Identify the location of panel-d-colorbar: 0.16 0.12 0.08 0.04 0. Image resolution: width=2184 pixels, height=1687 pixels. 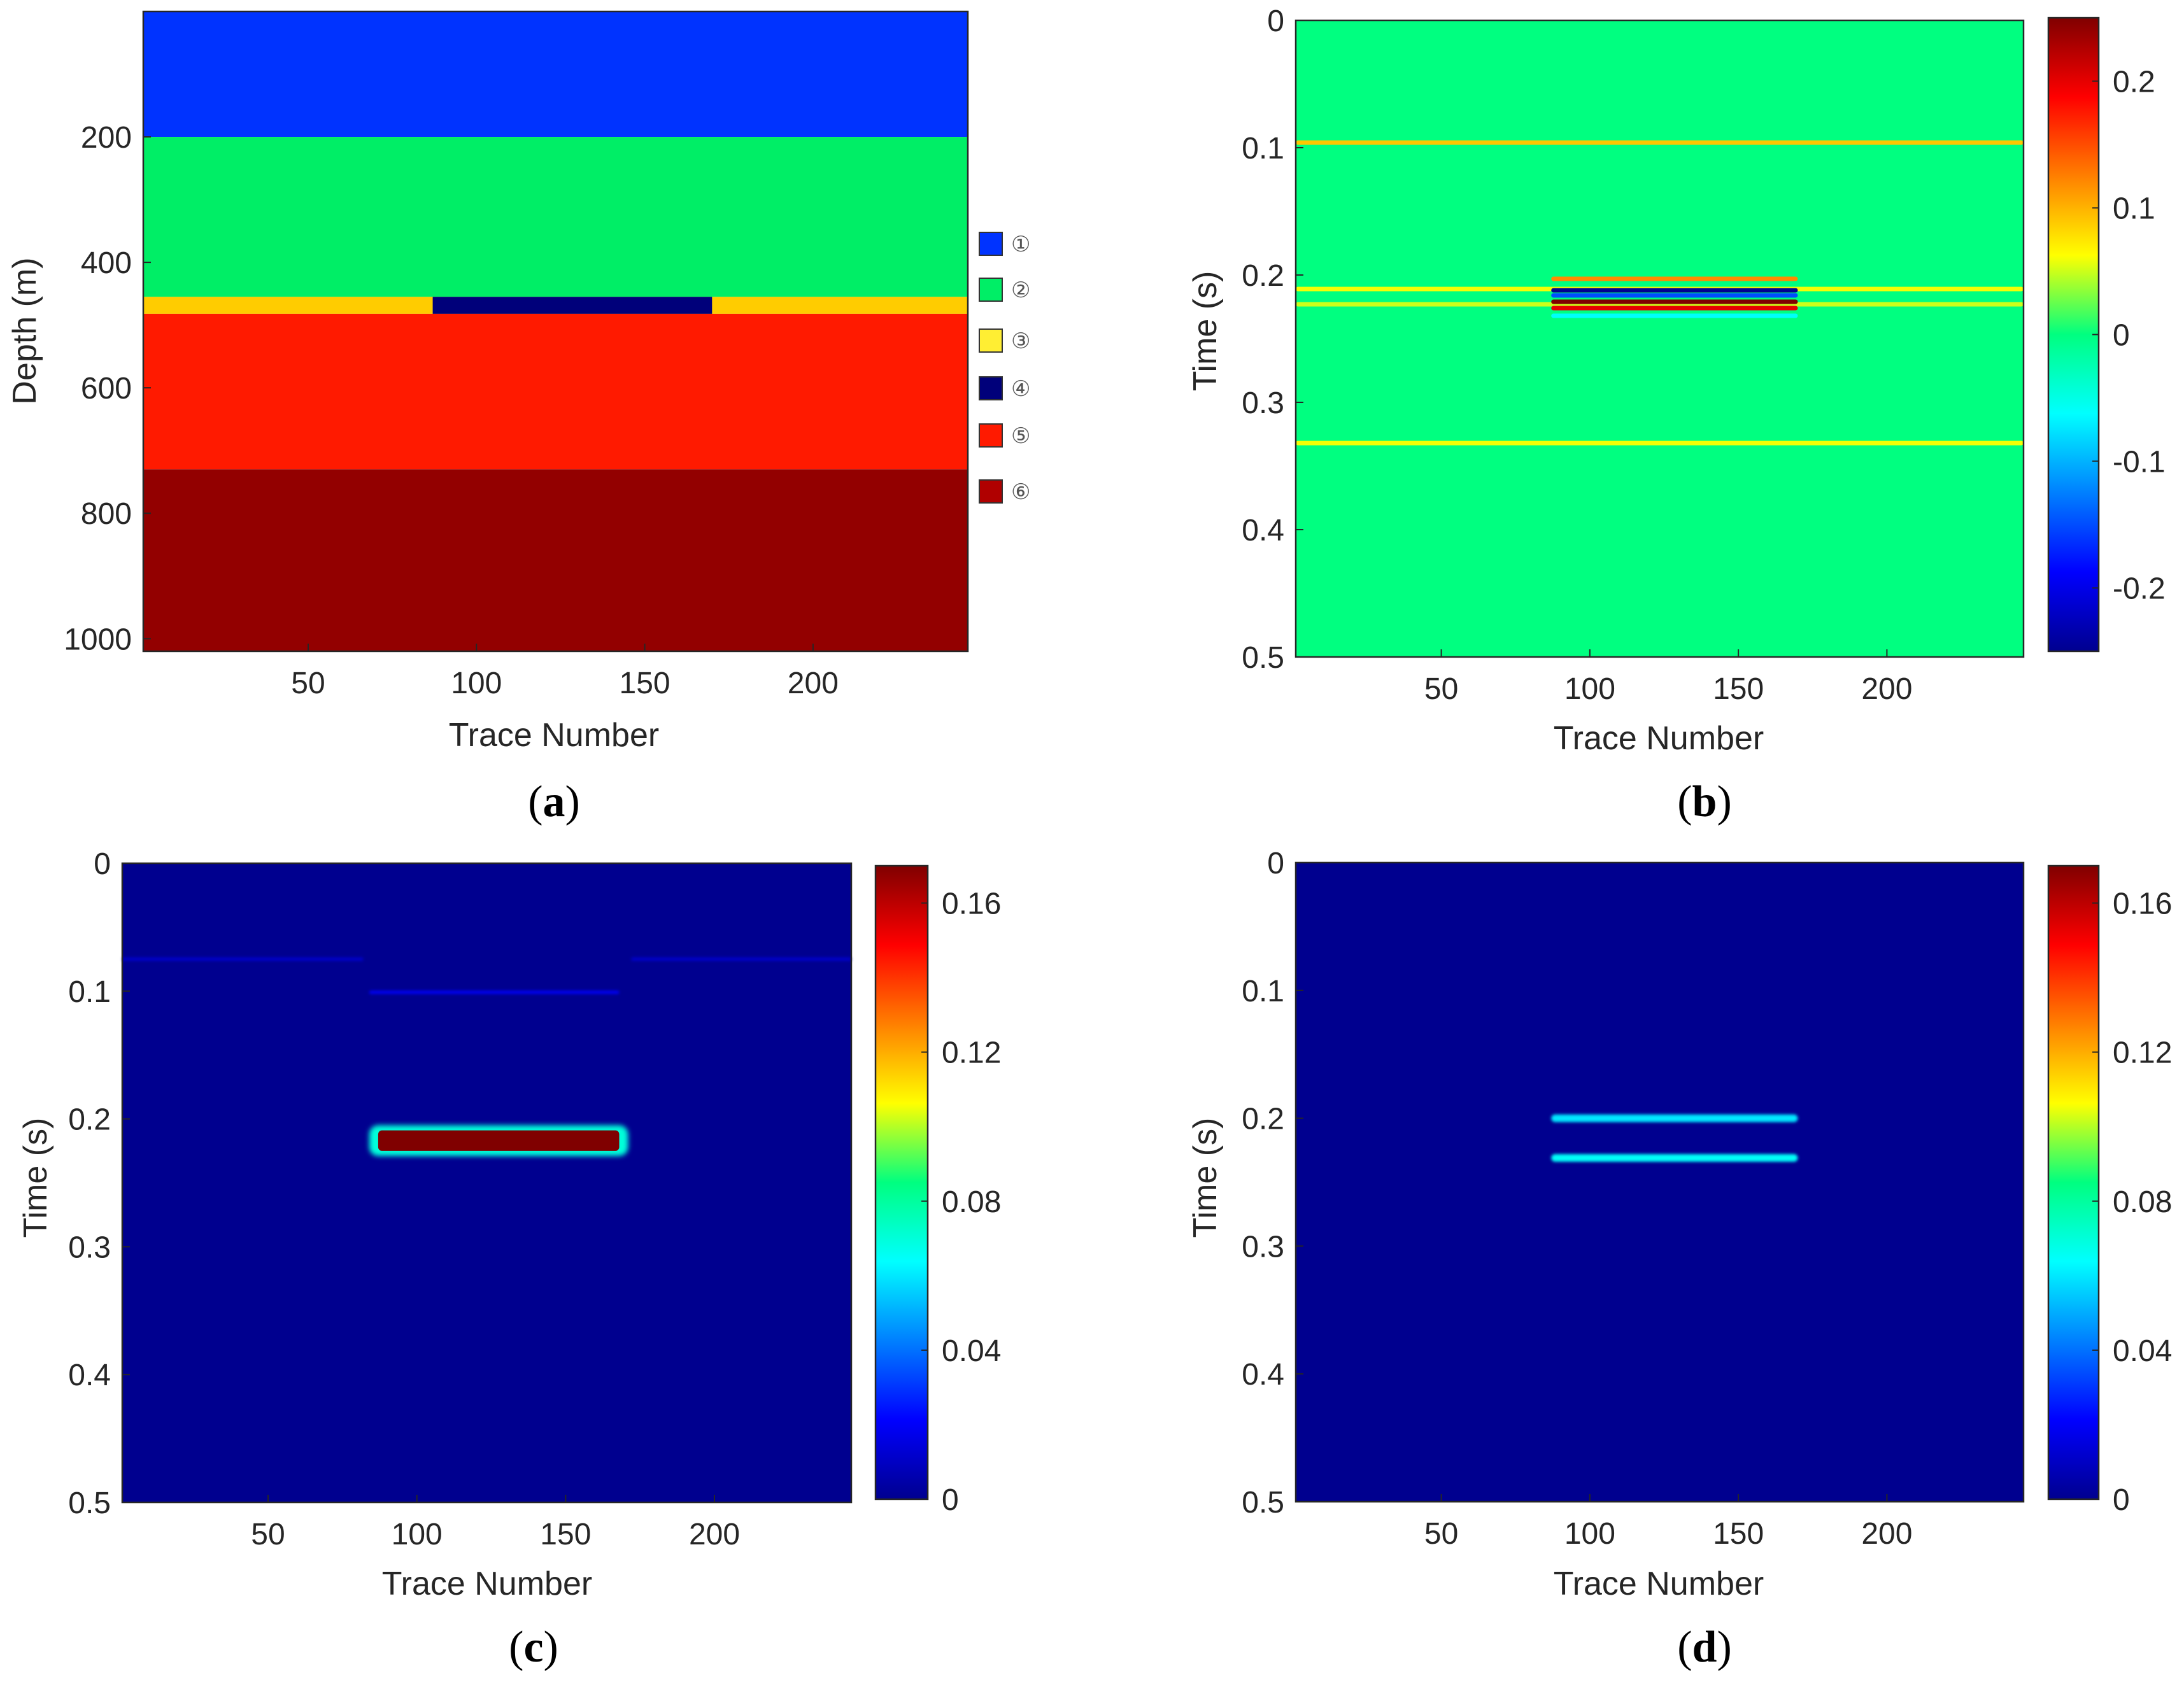
(2109, 1191).